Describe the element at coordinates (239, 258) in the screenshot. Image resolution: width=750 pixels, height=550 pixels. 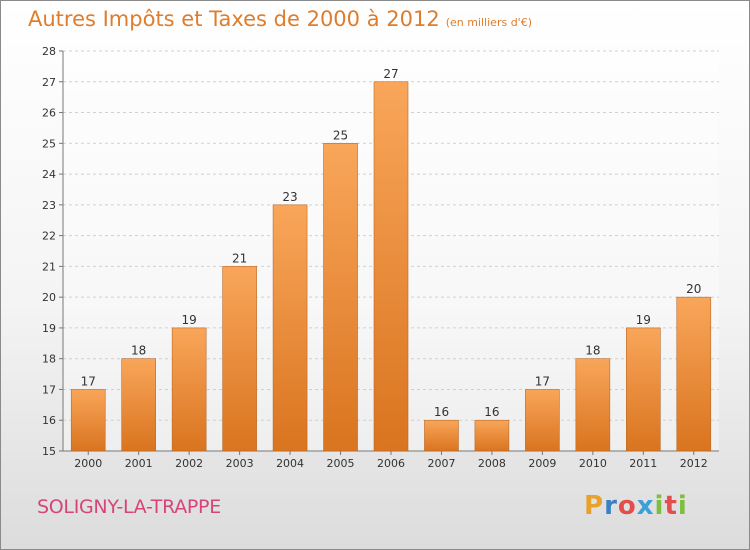
I see `data-label-2003: 21` at that location.